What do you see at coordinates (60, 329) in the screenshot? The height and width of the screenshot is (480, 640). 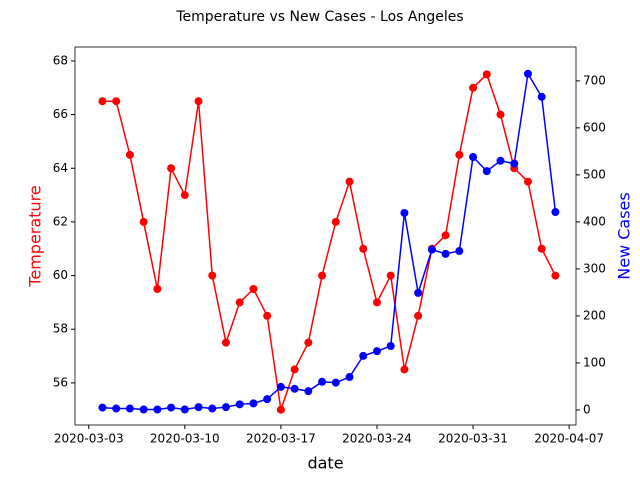 I see `y-tick-label: 58` at bounding box center [60, 329].